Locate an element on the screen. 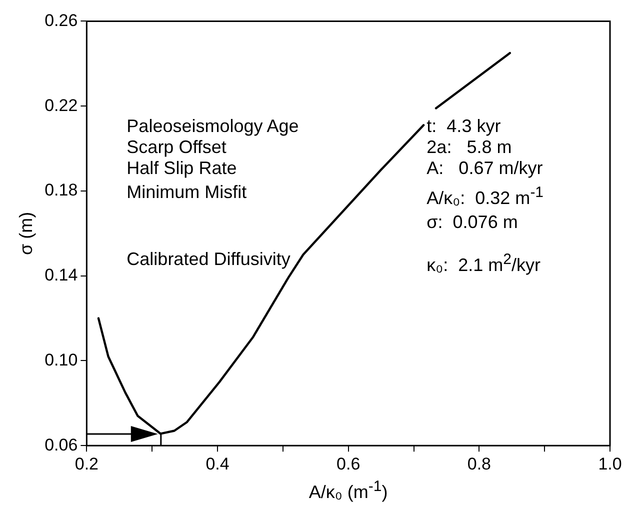  x-tick-label: 0.6 is located at coordinates (348, 464).